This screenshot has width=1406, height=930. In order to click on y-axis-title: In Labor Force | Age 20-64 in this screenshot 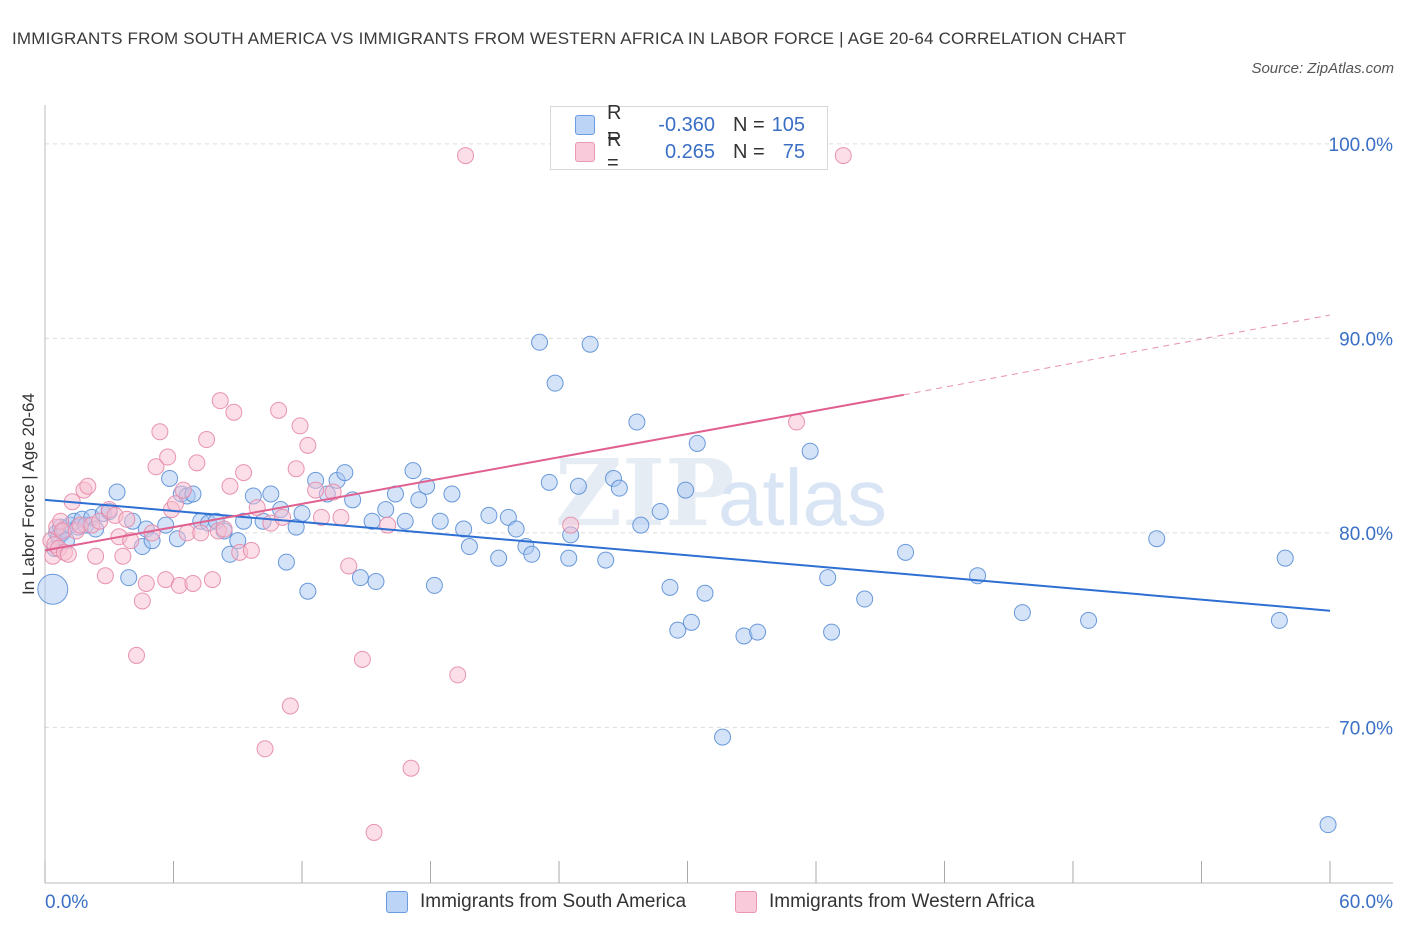, I will do `click(28, 494)`.